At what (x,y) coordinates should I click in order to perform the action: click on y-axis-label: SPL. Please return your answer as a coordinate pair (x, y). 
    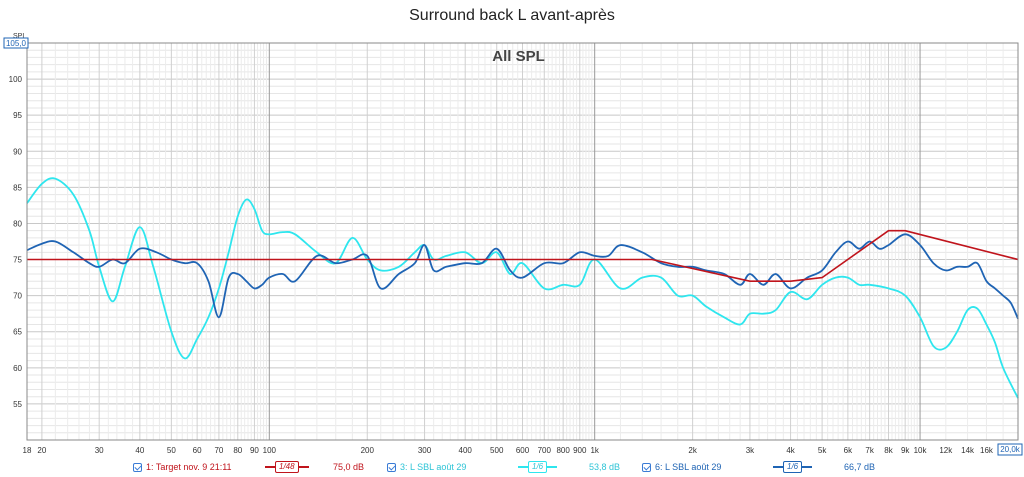
    Looking at the image, I should click on (19, 36).